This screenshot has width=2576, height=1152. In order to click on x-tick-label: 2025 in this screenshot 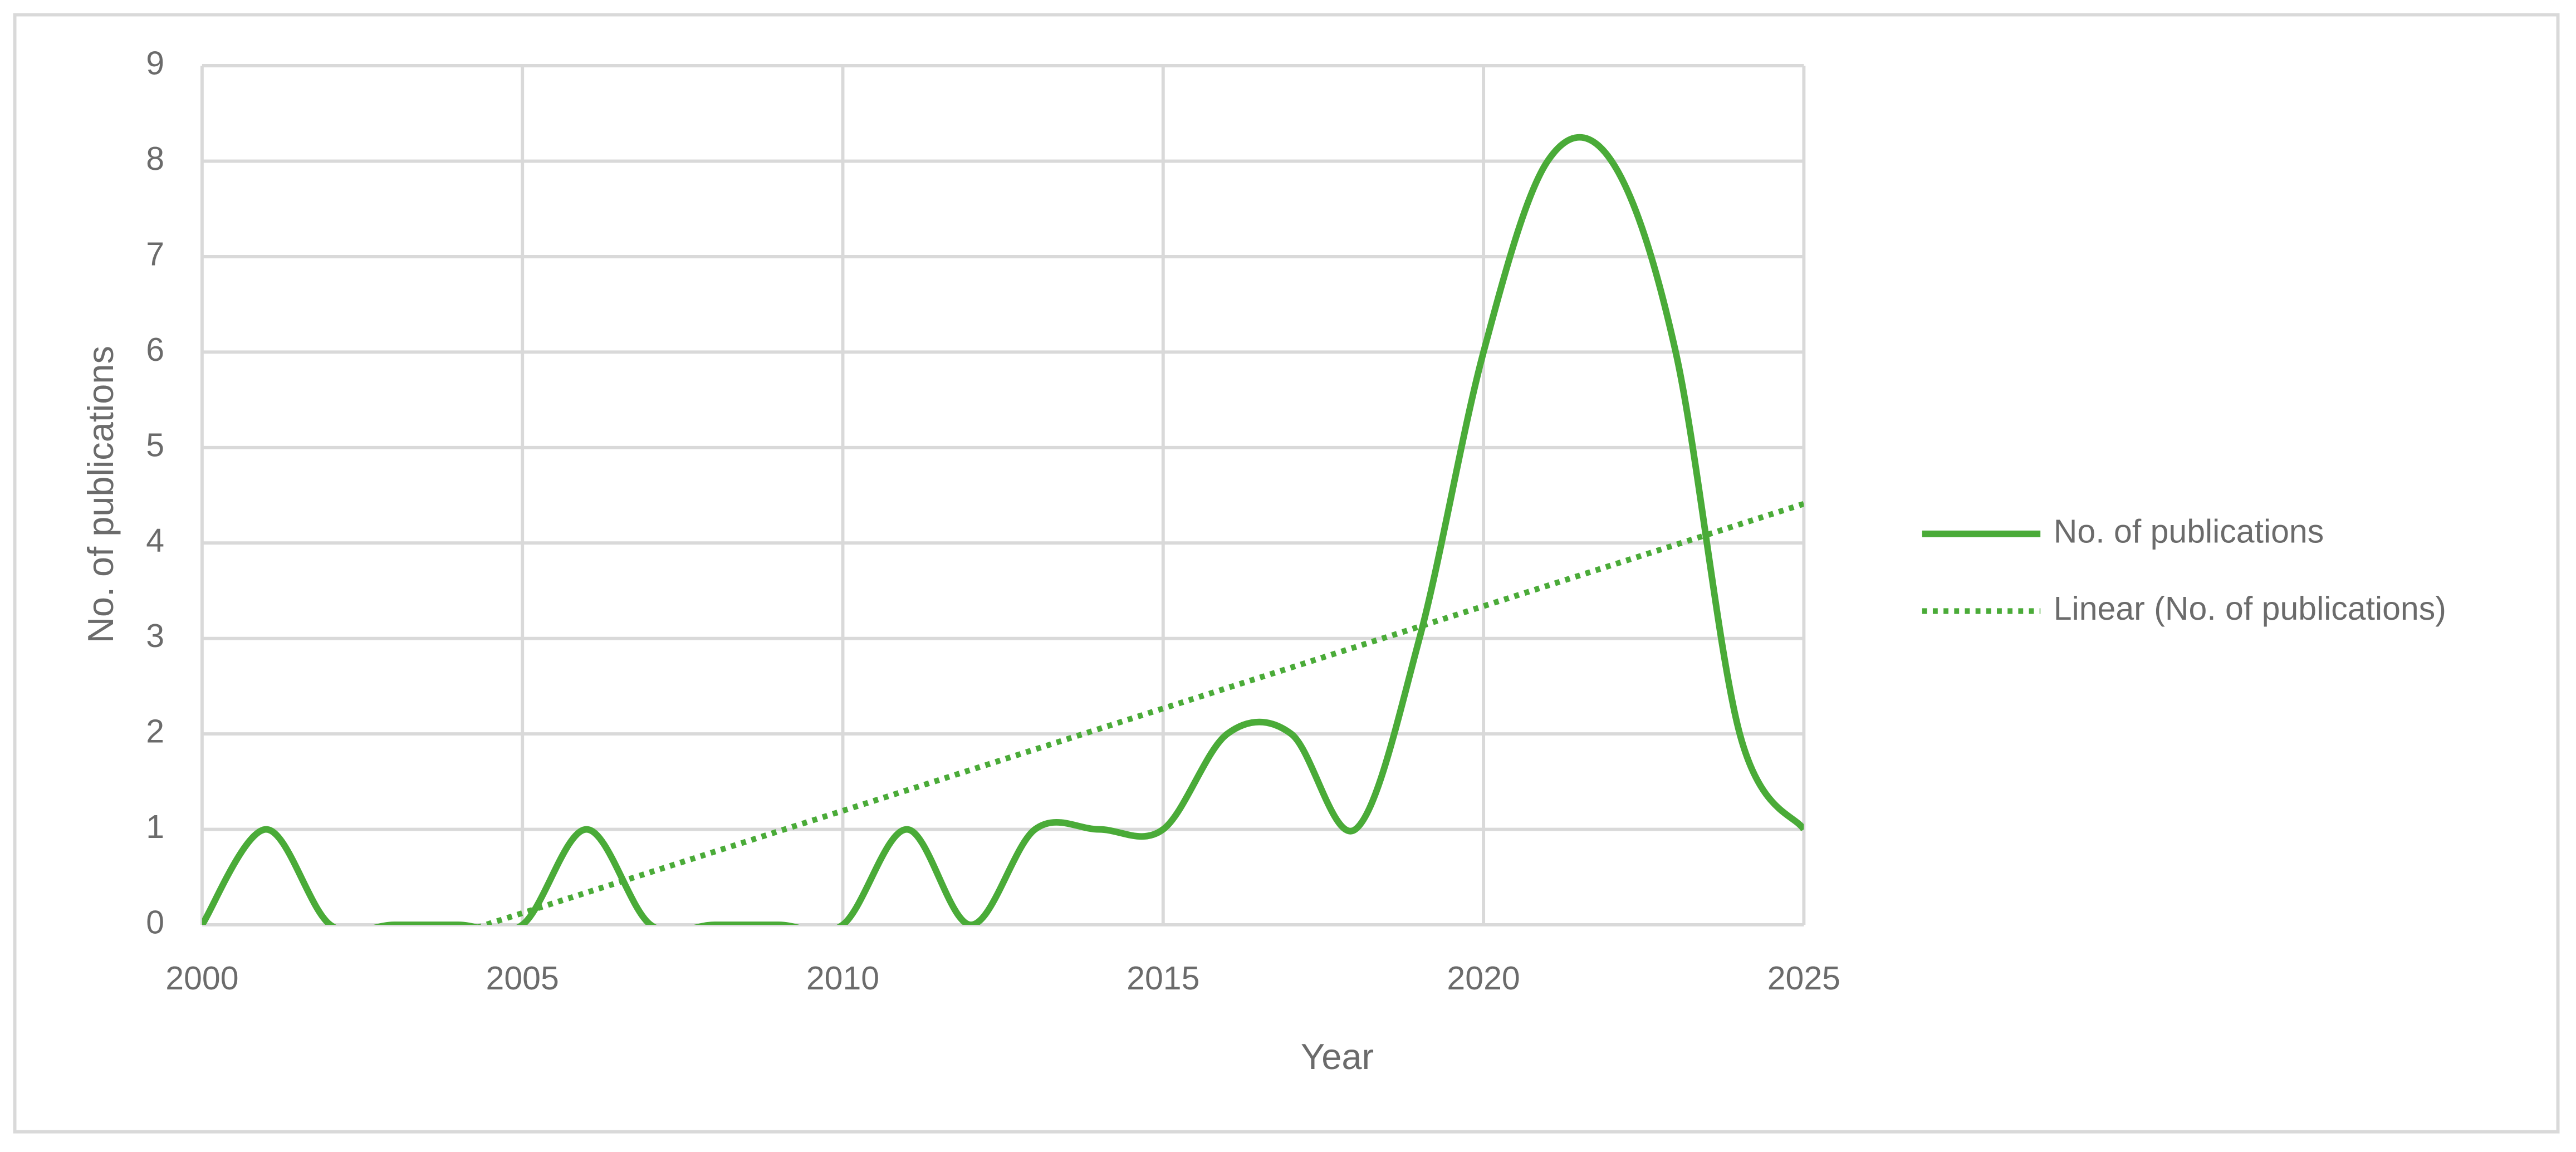, I will do `click(1803, 979)`.